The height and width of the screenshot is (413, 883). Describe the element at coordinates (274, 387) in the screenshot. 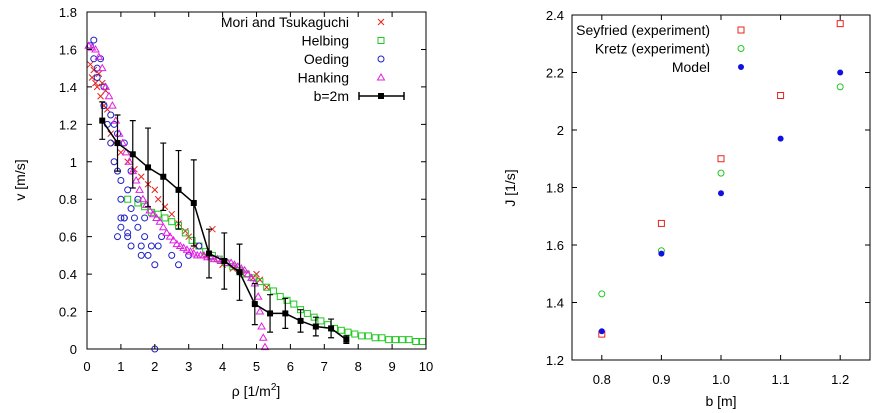

I see `left-x-axis-label-sup: 2` at that location.